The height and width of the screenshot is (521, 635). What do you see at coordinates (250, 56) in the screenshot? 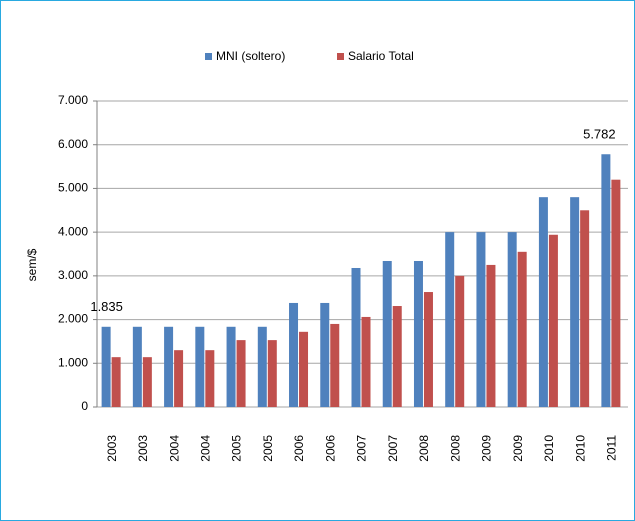
I see `legend-label: MNI (soltero)` at bounding box center [250, 56].